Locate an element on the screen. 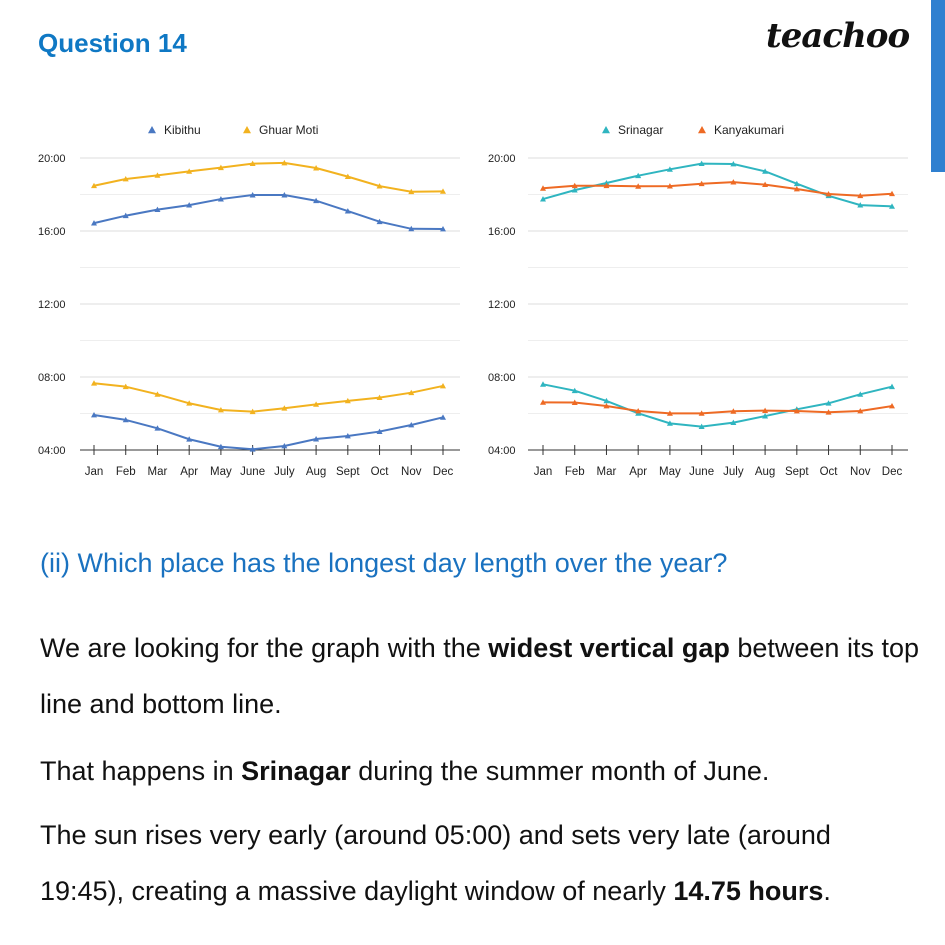 This screenshot has height=945, width=945. text: between its top line and bottom line. is located at coordinates (479, 676).